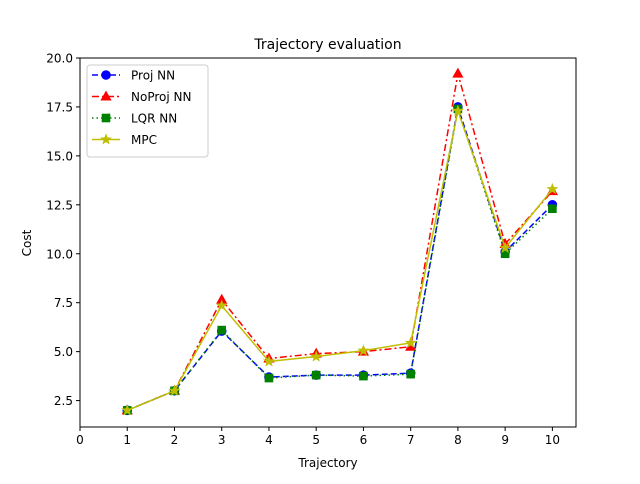  I want to click on x-tick-label: 7, so click(411, 440).